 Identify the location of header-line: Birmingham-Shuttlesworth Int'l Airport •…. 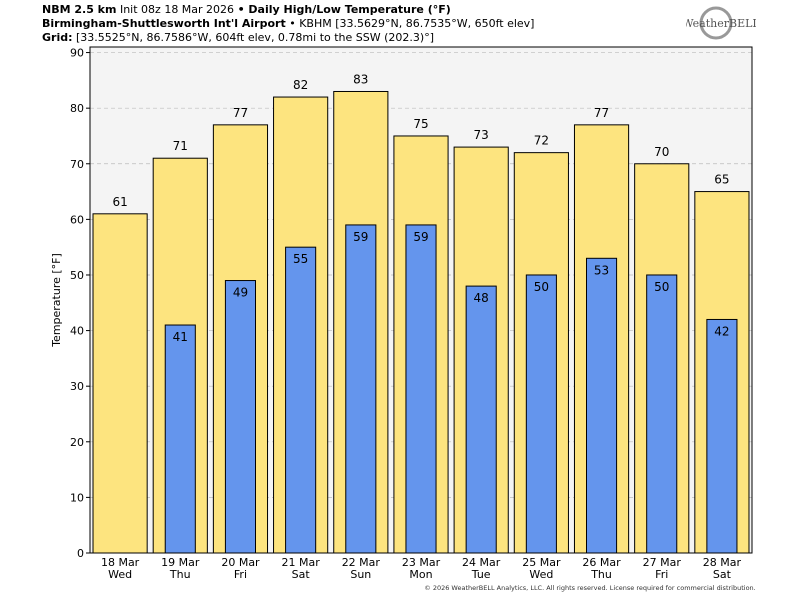
(288, 24).